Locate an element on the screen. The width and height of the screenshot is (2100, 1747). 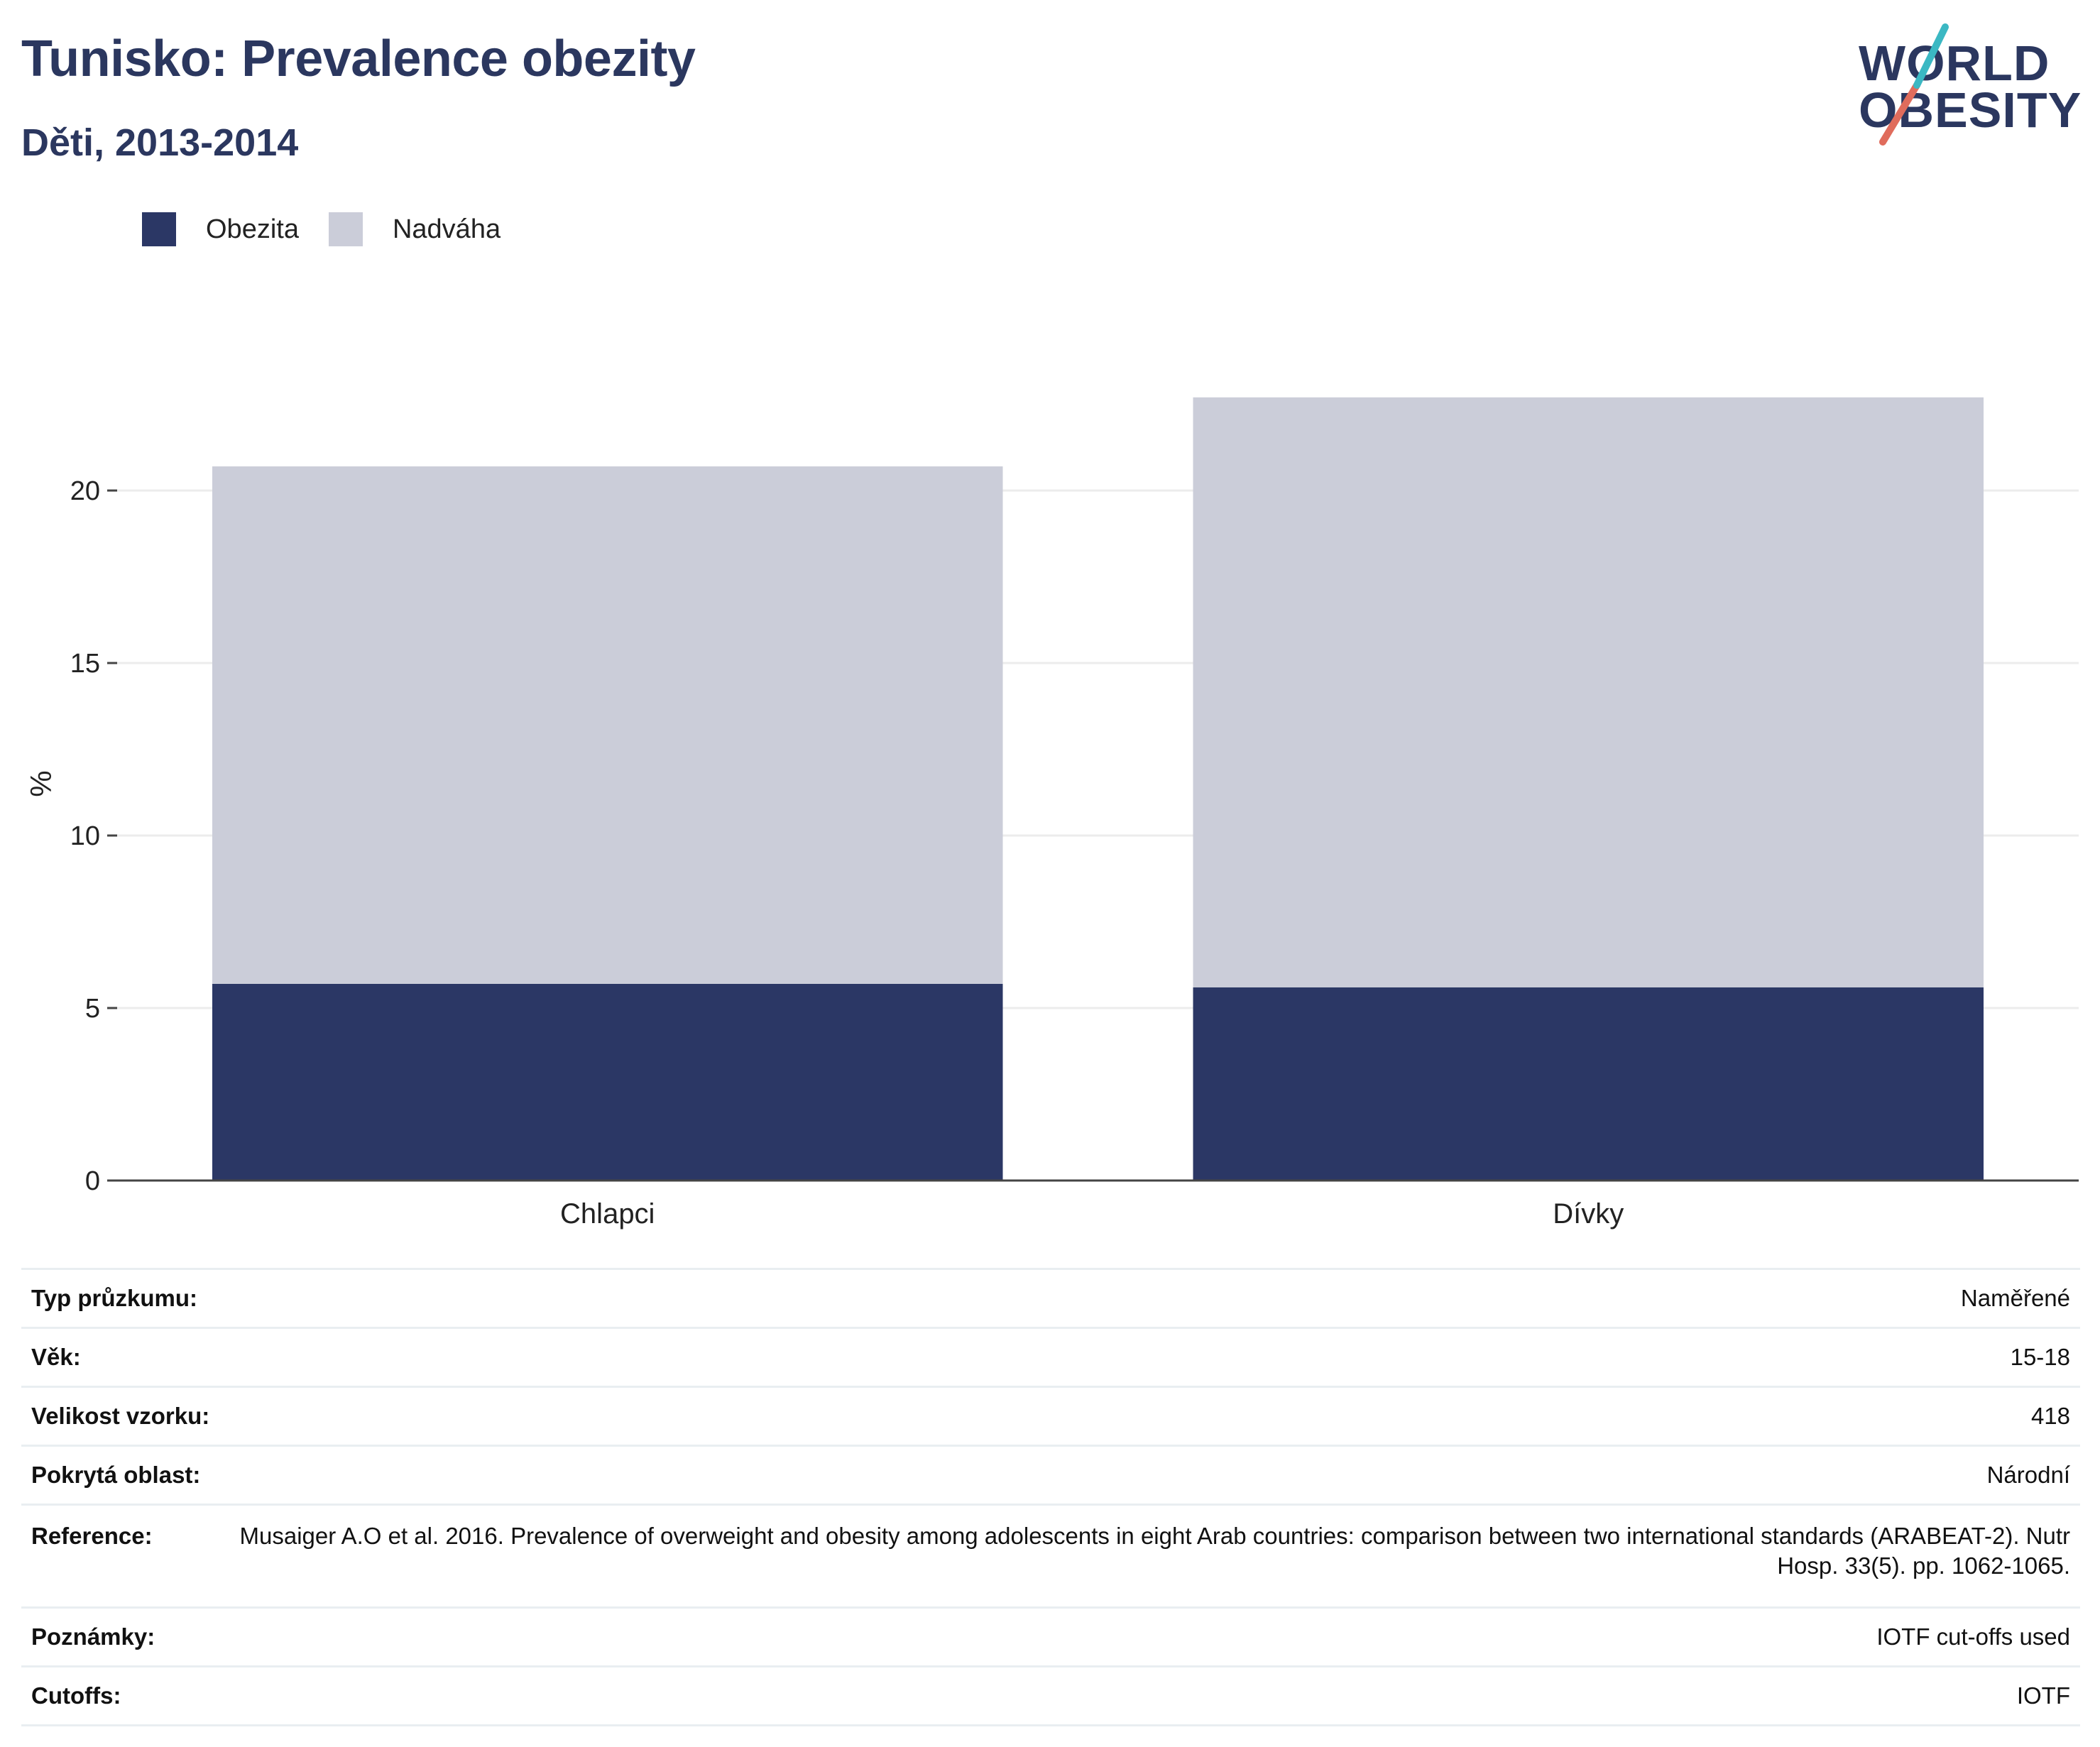
metadata-key: Reference: is located at coordinates (92, 1536).